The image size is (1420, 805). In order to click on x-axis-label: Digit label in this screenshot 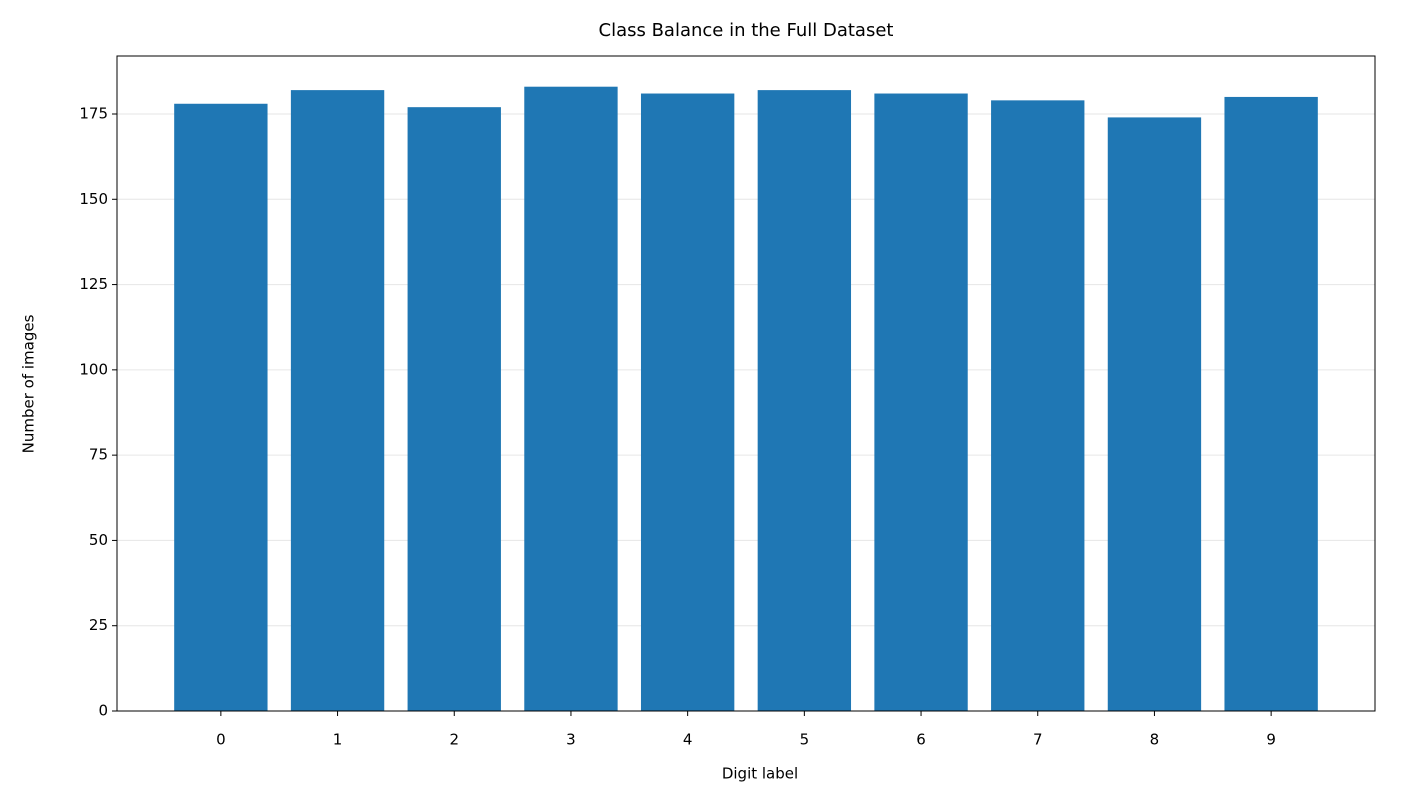, I will do `click(760, 774)`.